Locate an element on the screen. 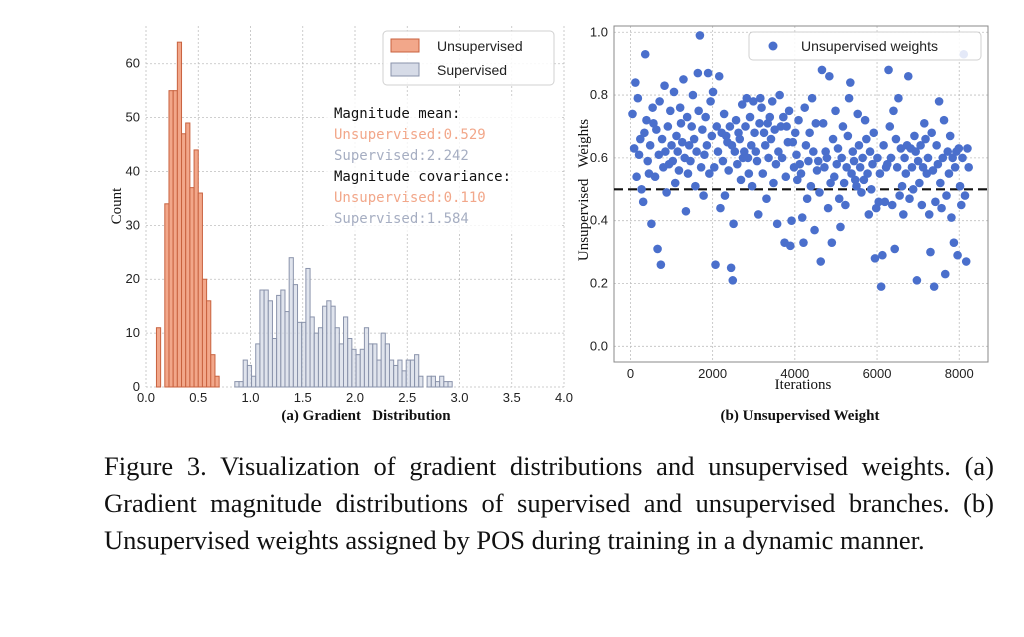  histogram-legend: Unsupervised Supervised is located at coordinates (468, 58).